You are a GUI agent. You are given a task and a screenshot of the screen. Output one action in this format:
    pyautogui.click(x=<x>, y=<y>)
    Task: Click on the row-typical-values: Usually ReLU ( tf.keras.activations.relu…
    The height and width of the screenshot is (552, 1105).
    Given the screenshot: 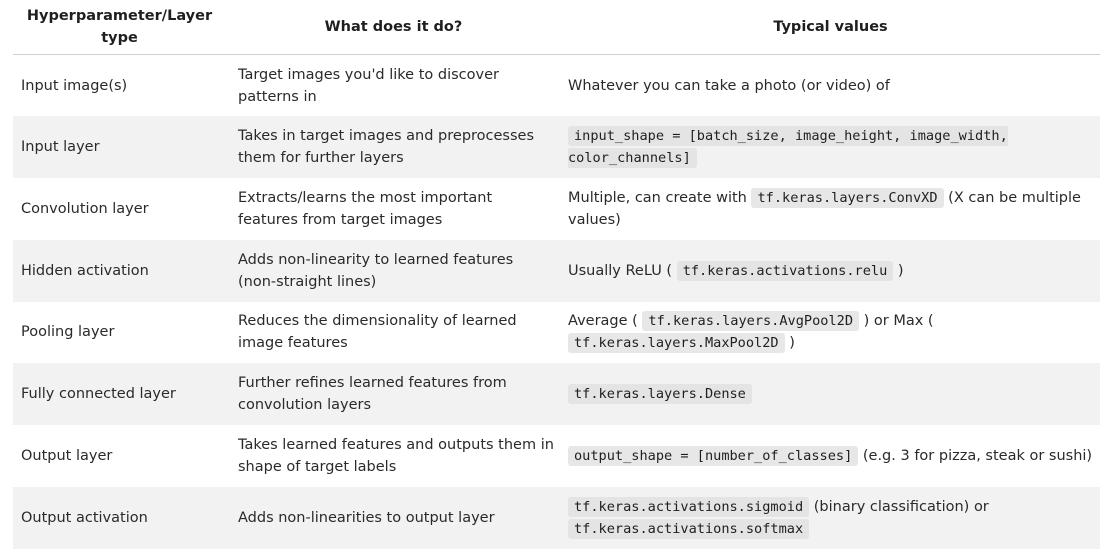 What is the action you would take?
    pyautogui.click(x=830, y=271)
    